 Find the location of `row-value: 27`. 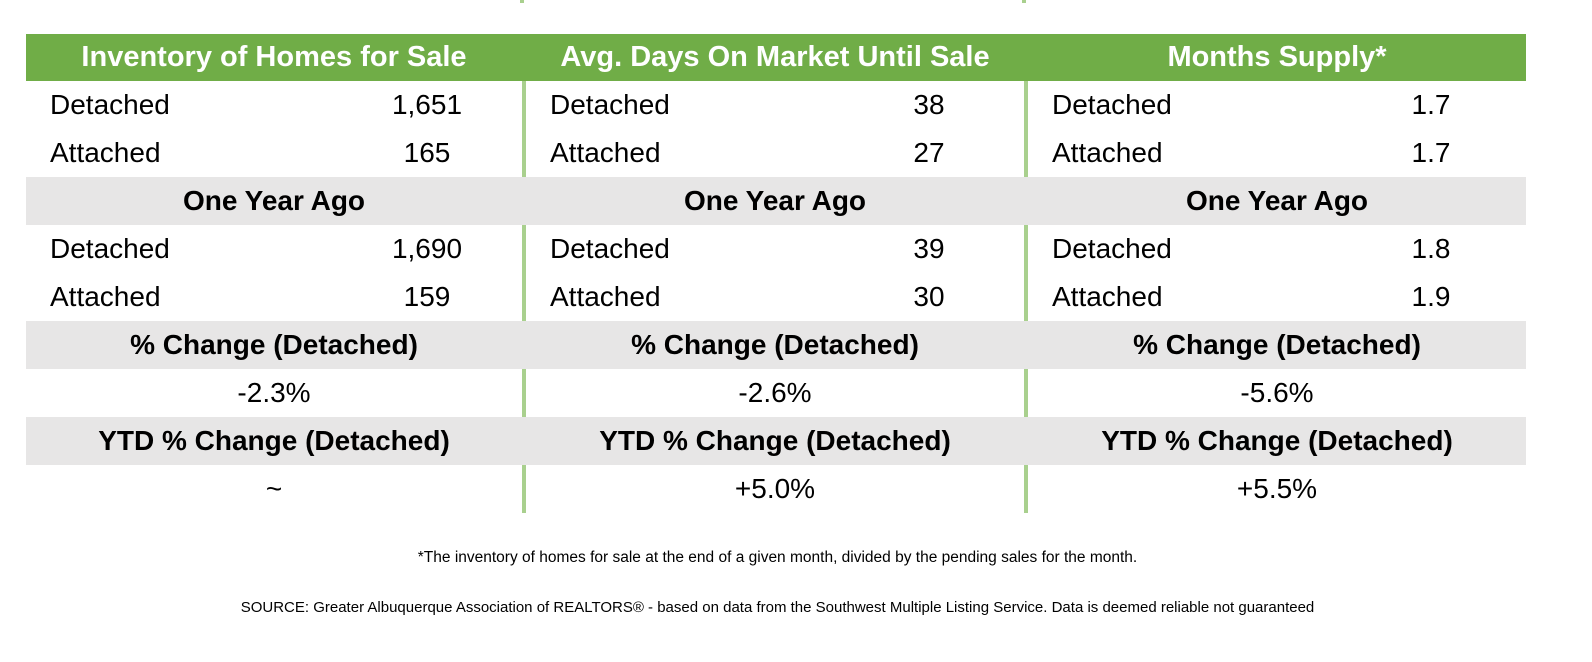

row-value: 27 is located at coordinates (929, 152).